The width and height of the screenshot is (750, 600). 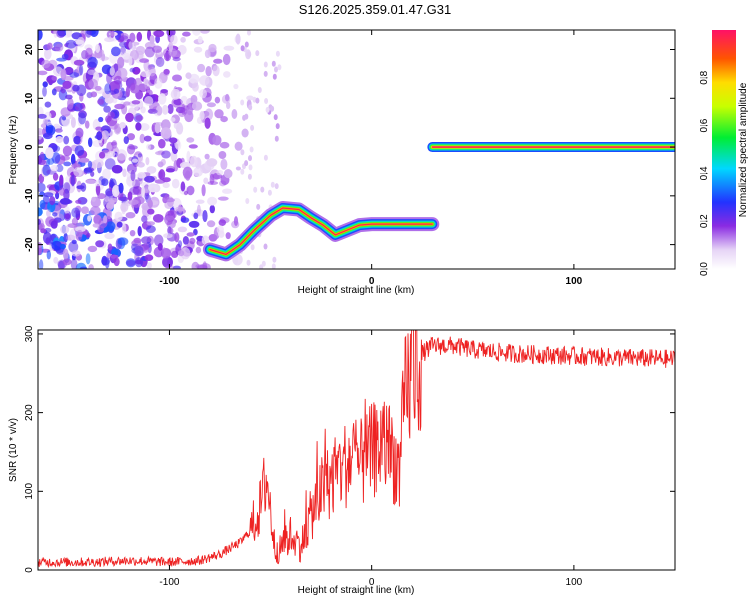 What do you see at coordinates (29, 244) in the screenshot?
I see `y-tick-label: -20` at bounding box center [29, 244].